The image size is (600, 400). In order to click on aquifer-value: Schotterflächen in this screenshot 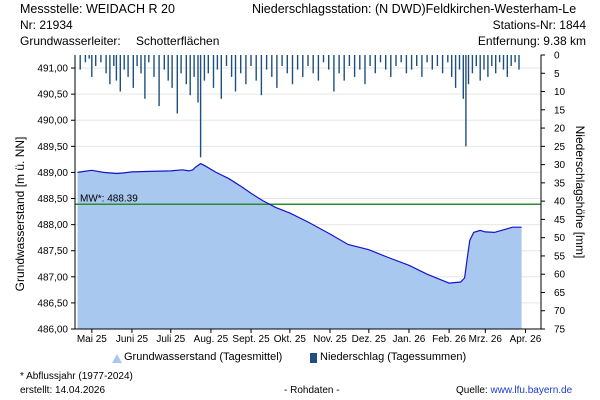, I will do `click(178, 41)`.